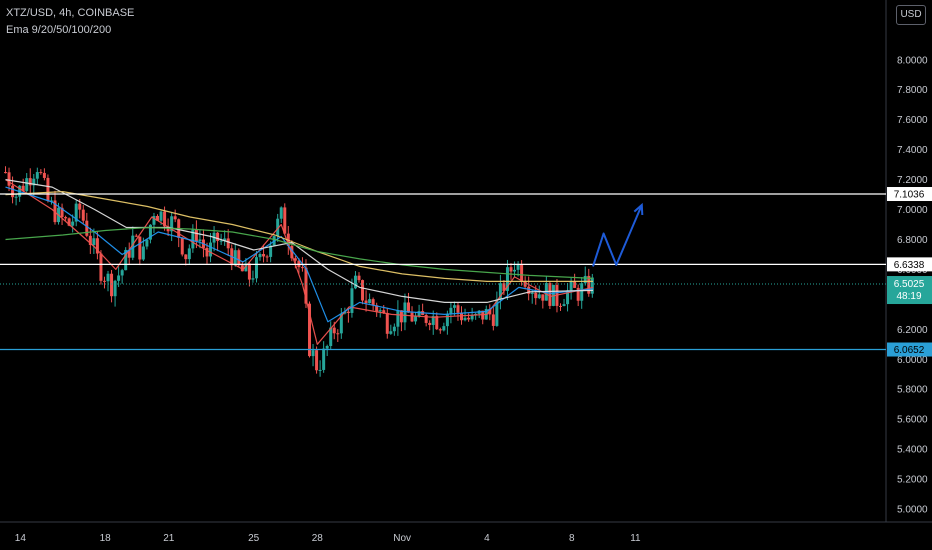 The width and height of the screenshot is (932, 550). I want to click on y-tick-label: 7.6000, so click(912, 120).